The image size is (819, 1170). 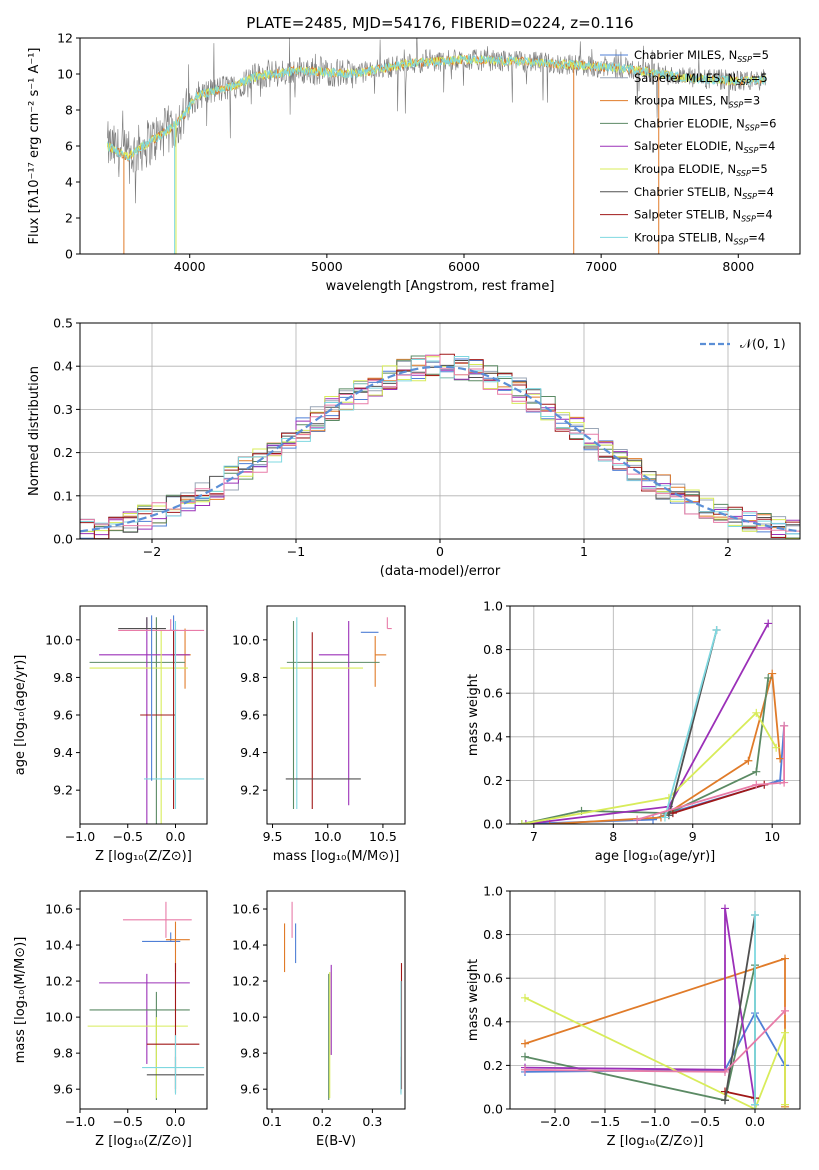 What do you see at coordinates (555, 1121) in the screenshot?
I see `x-tick-label: −2.0` at bounding box center [555, 1121].